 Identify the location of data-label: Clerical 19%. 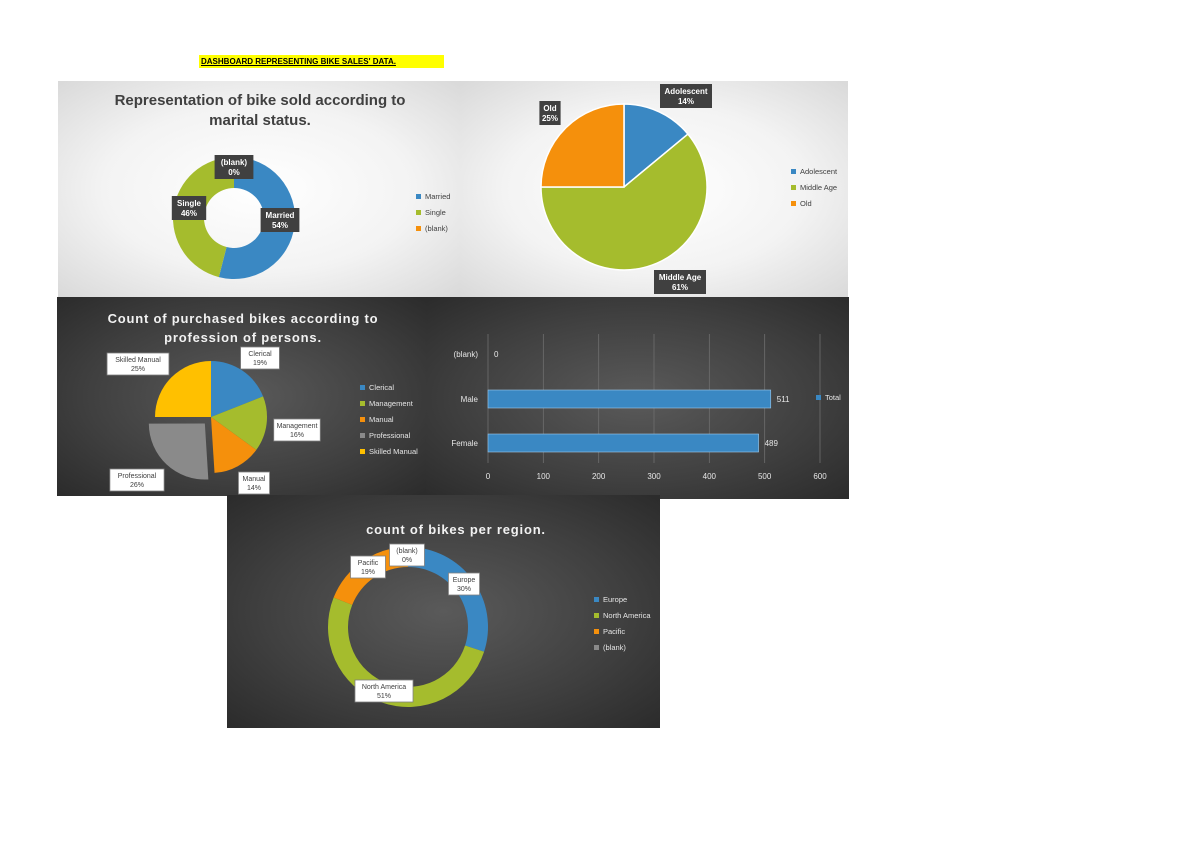
(260, 358).